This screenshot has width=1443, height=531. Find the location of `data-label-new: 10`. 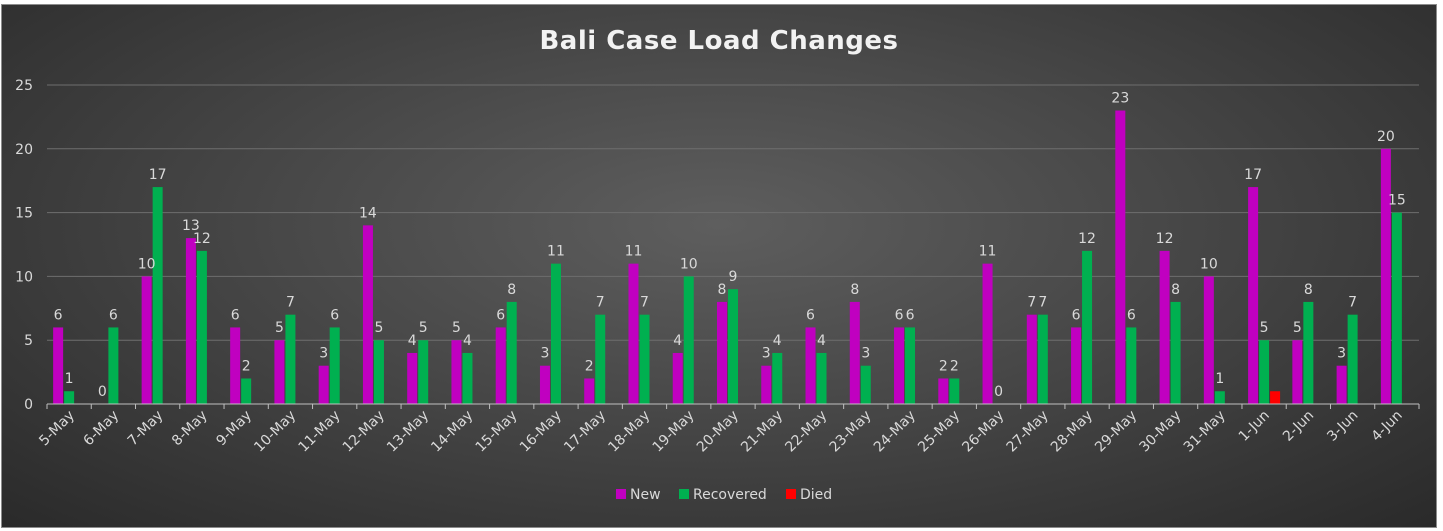

data-label-new: 10 is located at coordinates (147, 264).